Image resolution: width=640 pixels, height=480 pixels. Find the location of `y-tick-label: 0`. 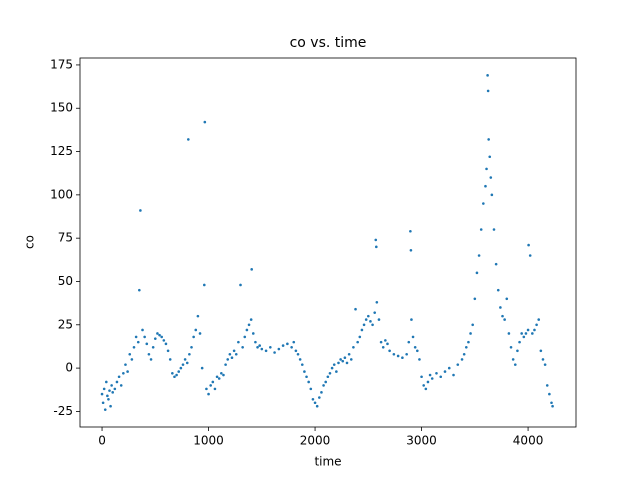

y-tick-label: 0 is located at coordinates (69, 368).